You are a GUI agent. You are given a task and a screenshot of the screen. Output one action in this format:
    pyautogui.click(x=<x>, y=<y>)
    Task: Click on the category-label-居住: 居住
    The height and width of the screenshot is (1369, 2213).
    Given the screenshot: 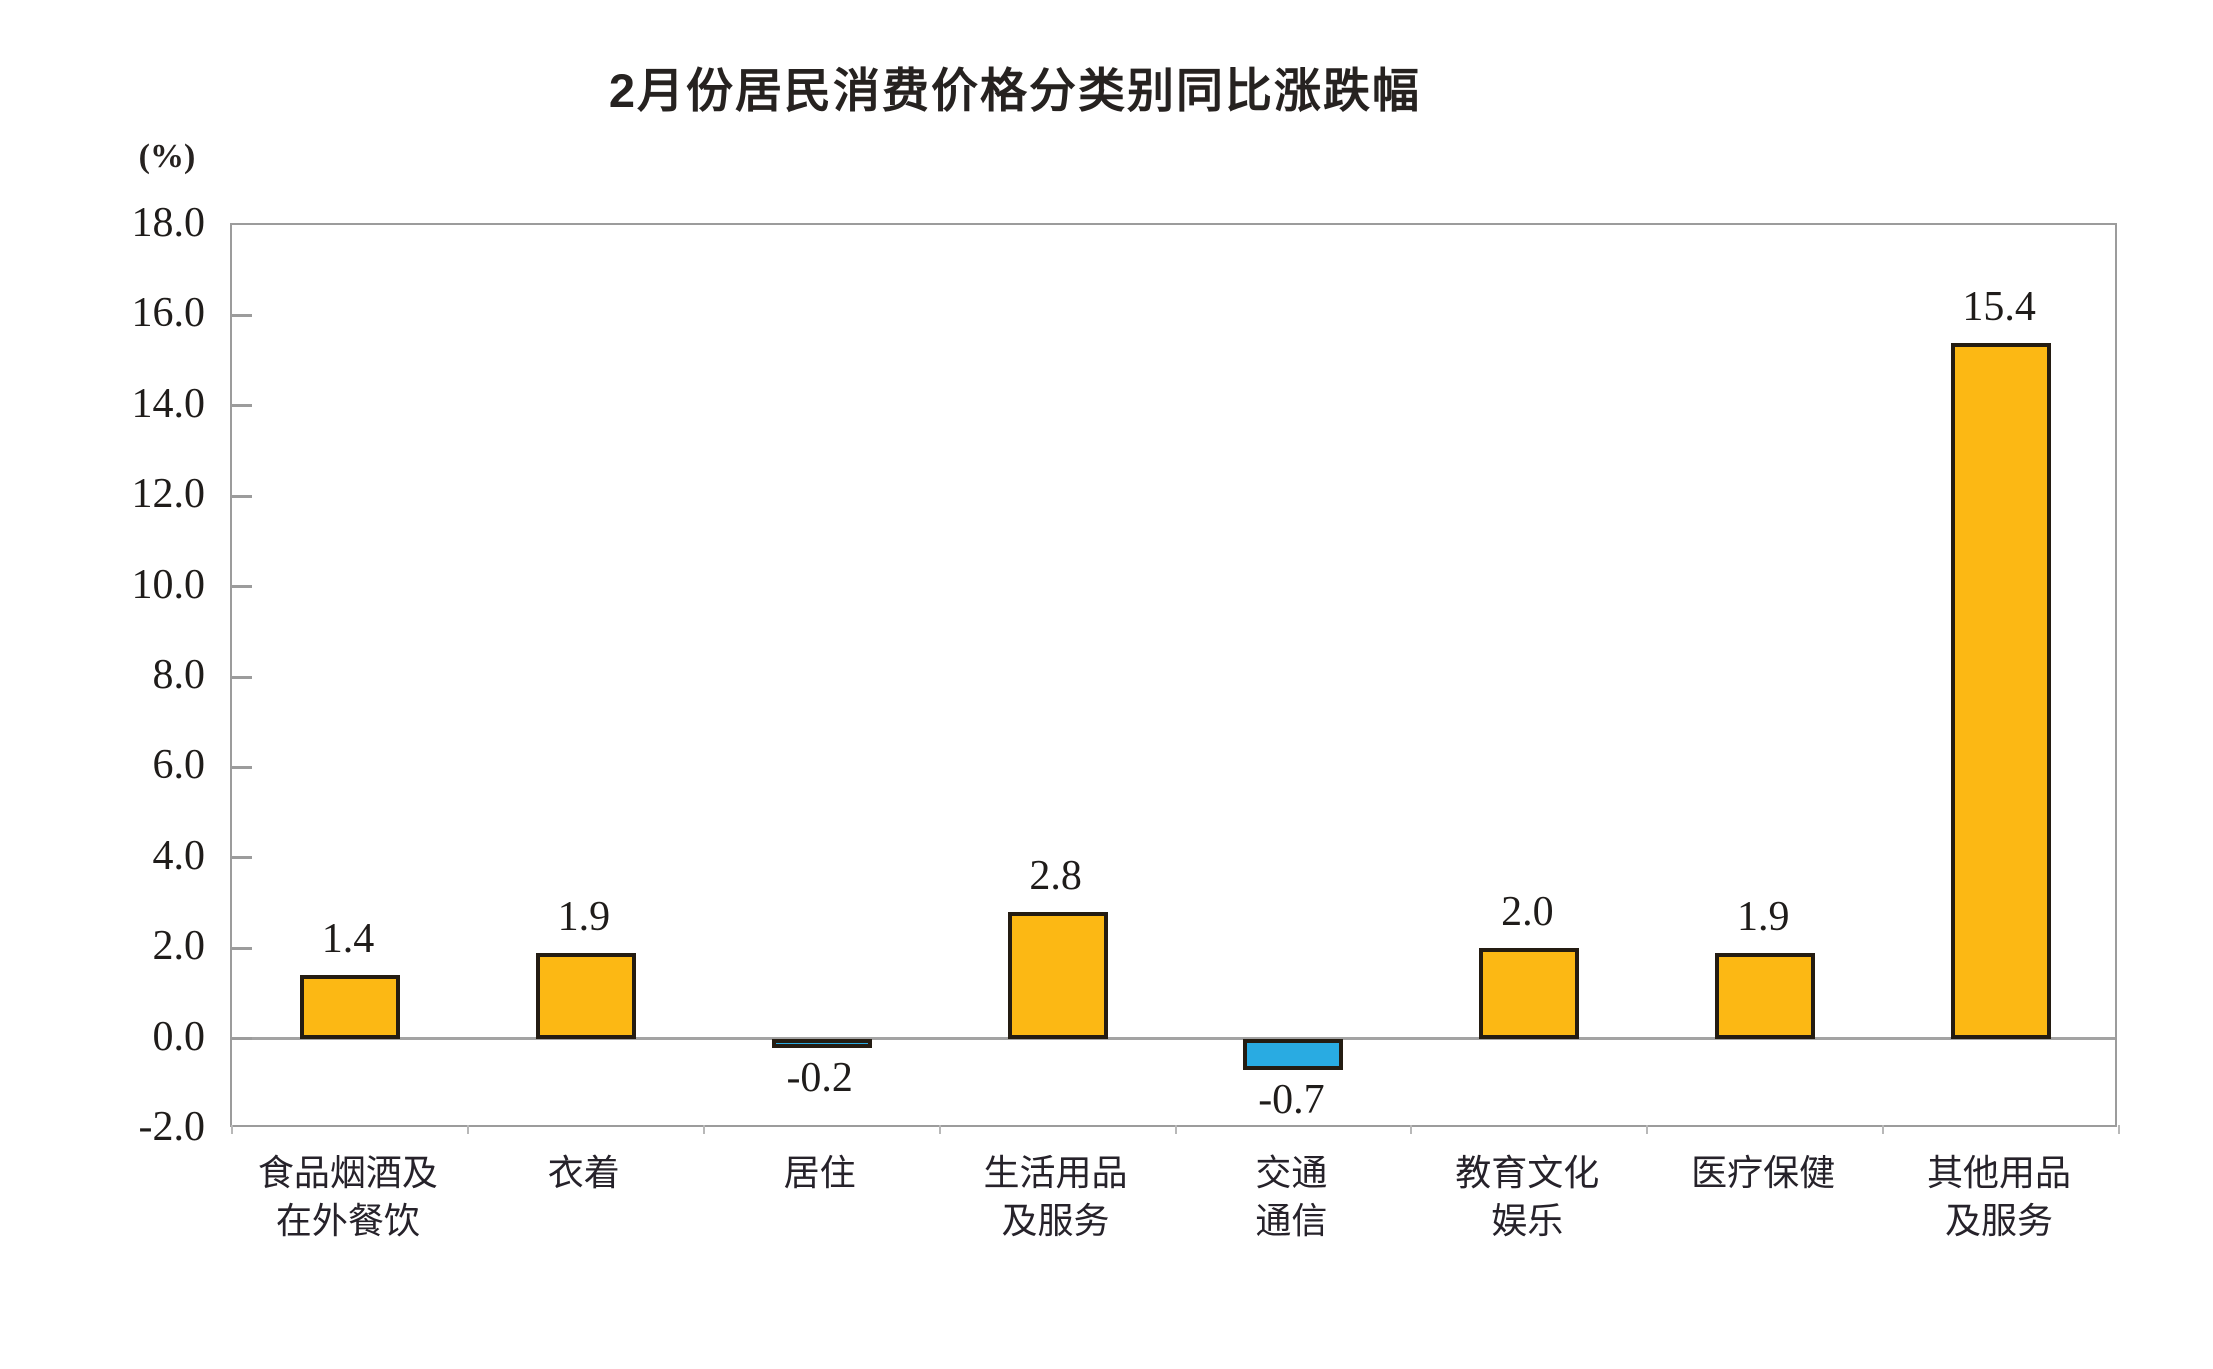 What is the action you would take?
    pyautogui.click(x=820, y=1173)
    